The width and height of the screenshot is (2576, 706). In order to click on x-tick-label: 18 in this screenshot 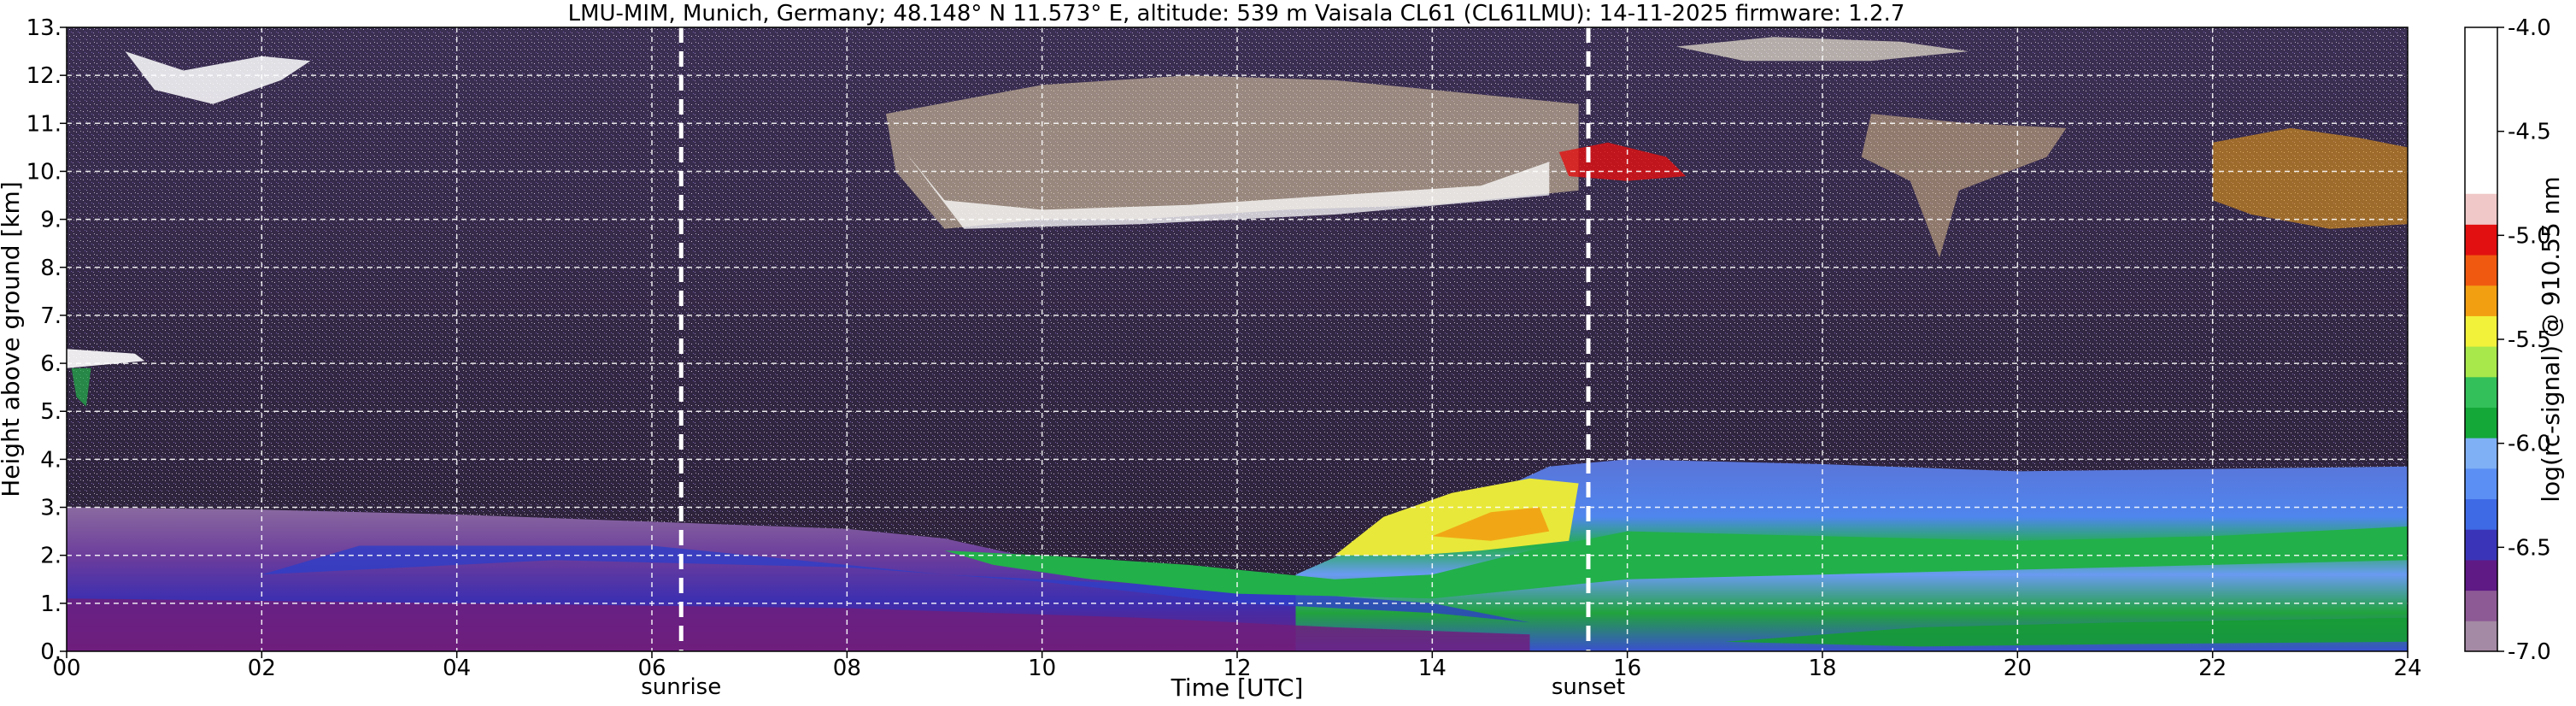, I will do `click(1822, 668)`.